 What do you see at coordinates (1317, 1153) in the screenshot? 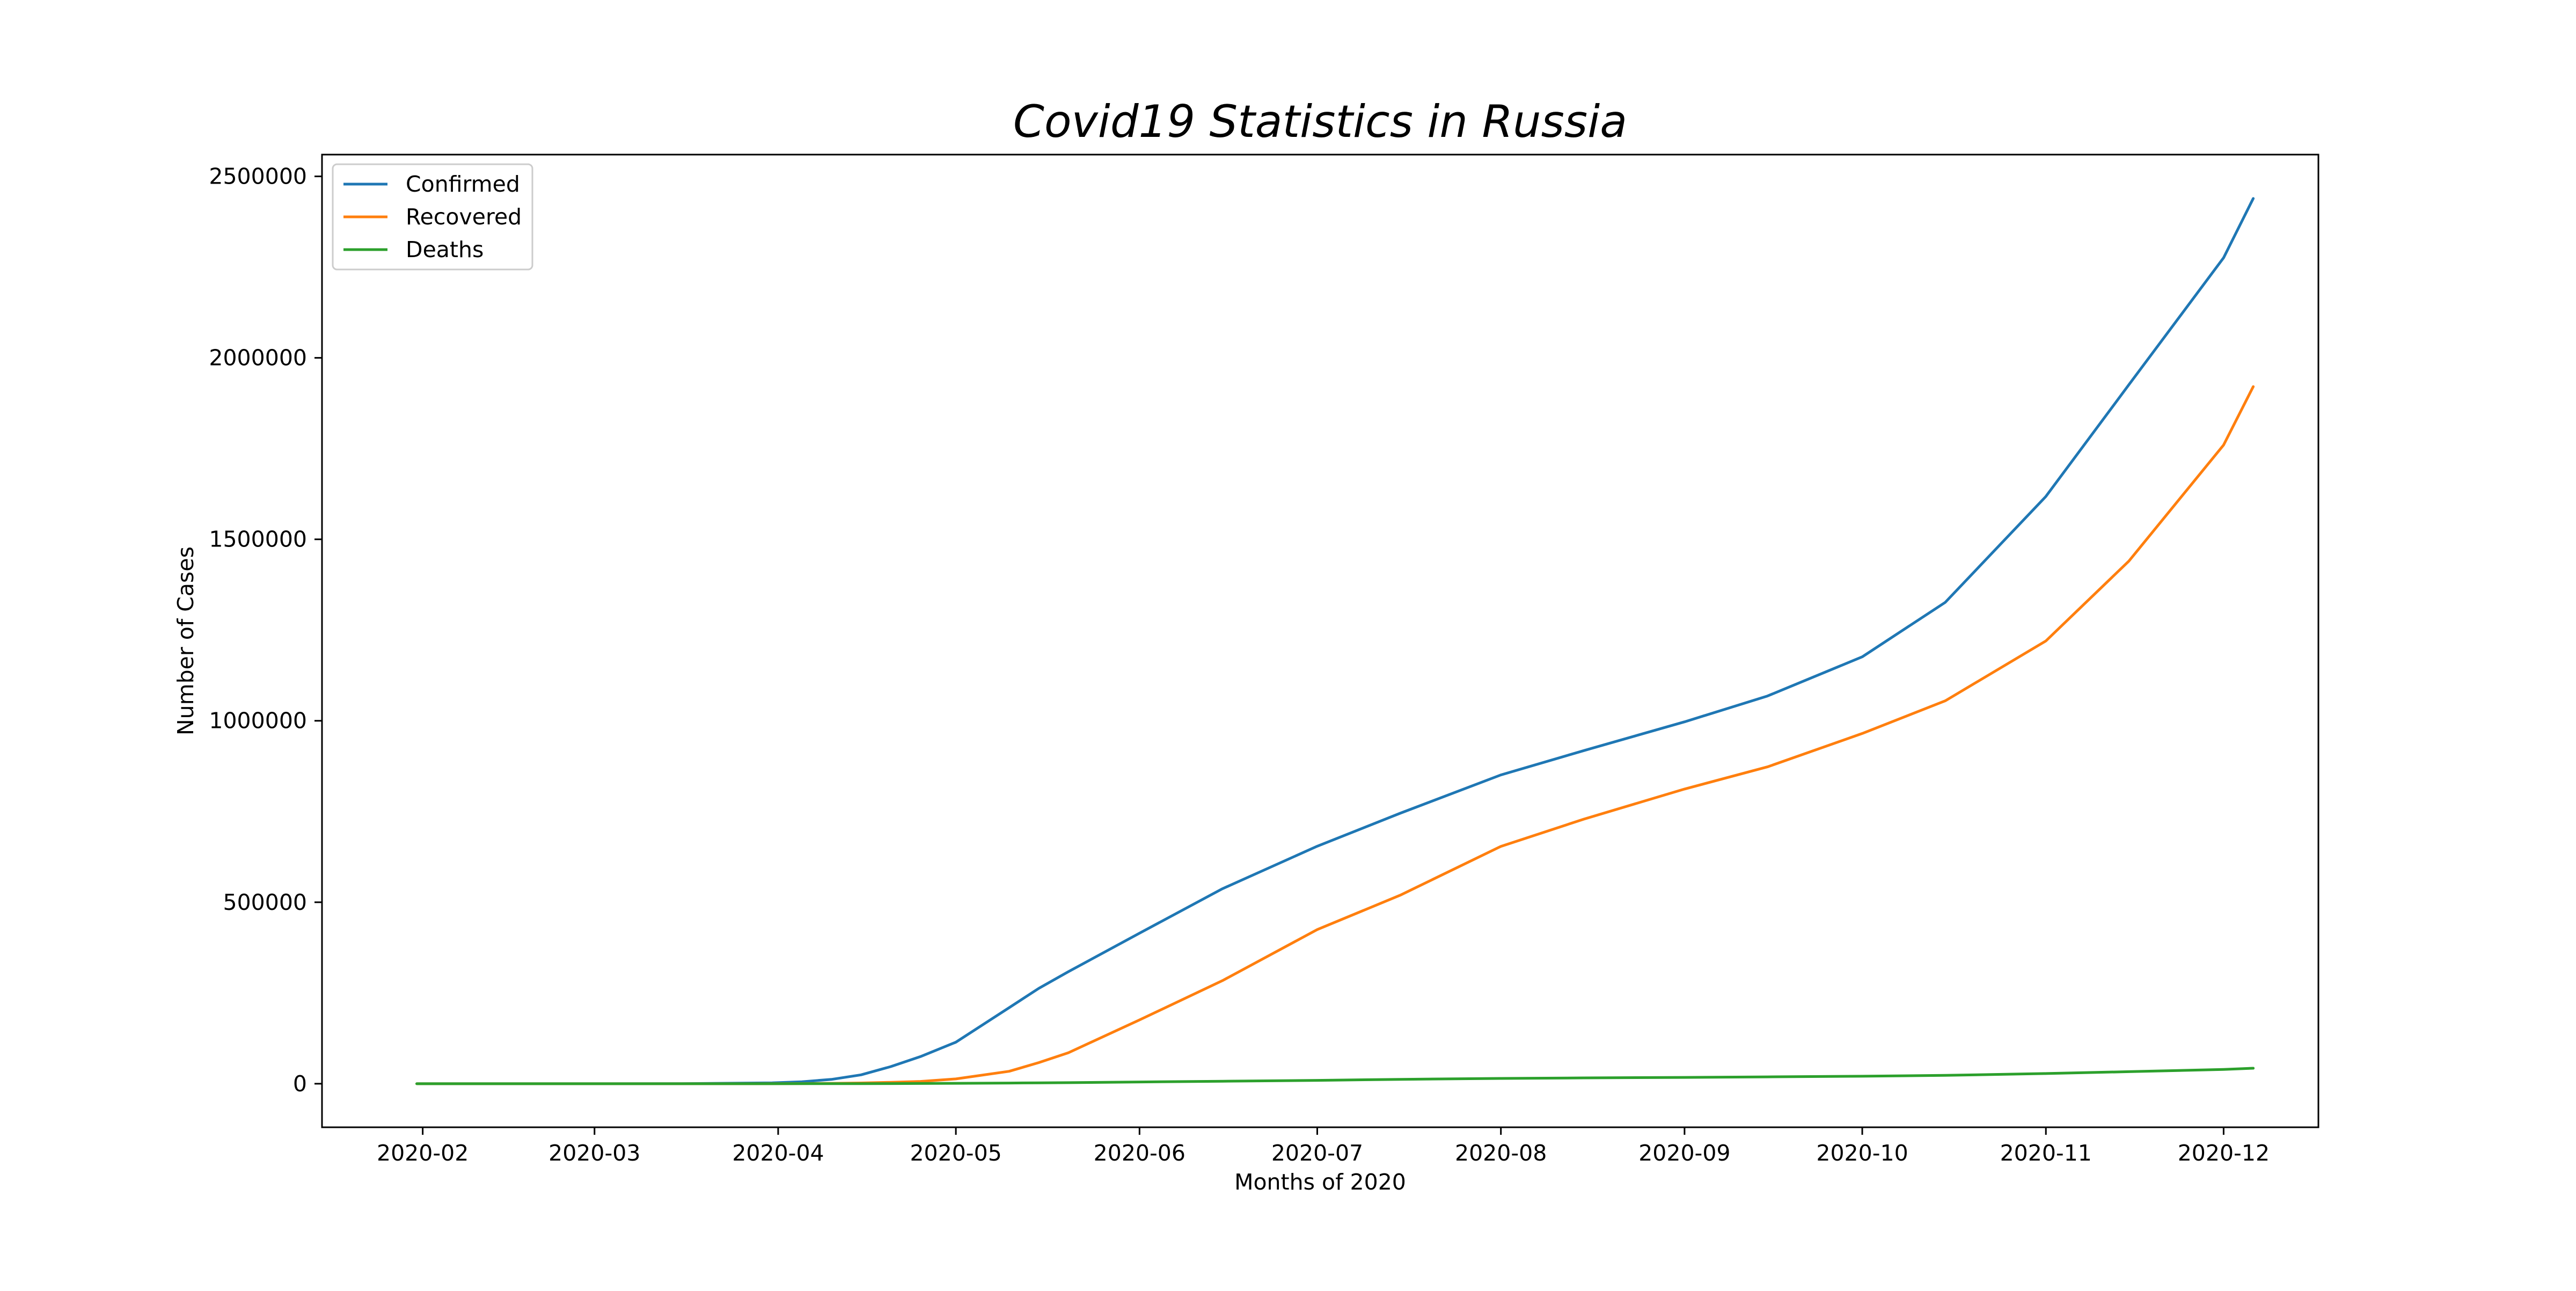
I see `x-tick-label: 2020-07` at bounding box center [1317, 1153].